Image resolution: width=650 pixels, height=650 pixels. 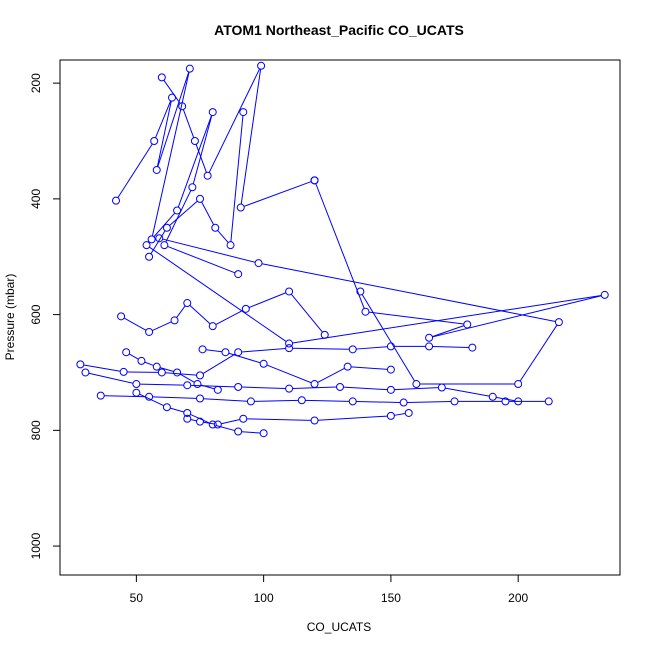 What do you see at coordinates (44, 316) in the screenshot?
I see `y-axis: 200 400 600 800 1000` at bounding box center [44, 316].